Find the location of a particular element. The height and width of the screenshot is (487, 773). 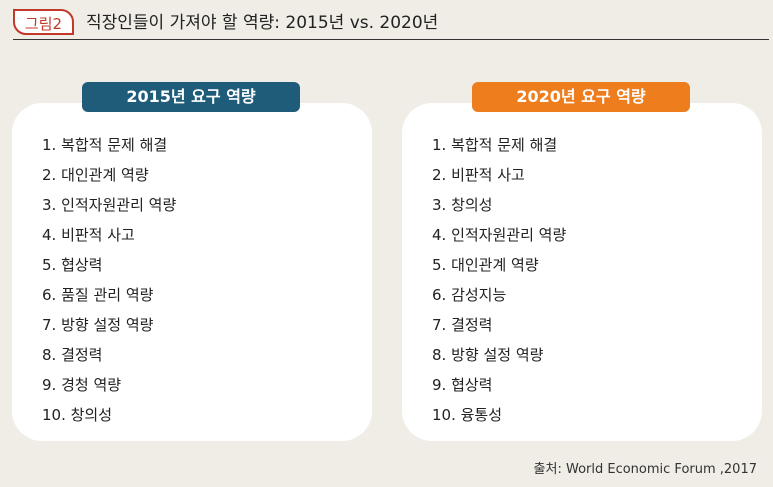

list-item: 3. 인적자원관리 역량 is located at coordinates (109, 205).